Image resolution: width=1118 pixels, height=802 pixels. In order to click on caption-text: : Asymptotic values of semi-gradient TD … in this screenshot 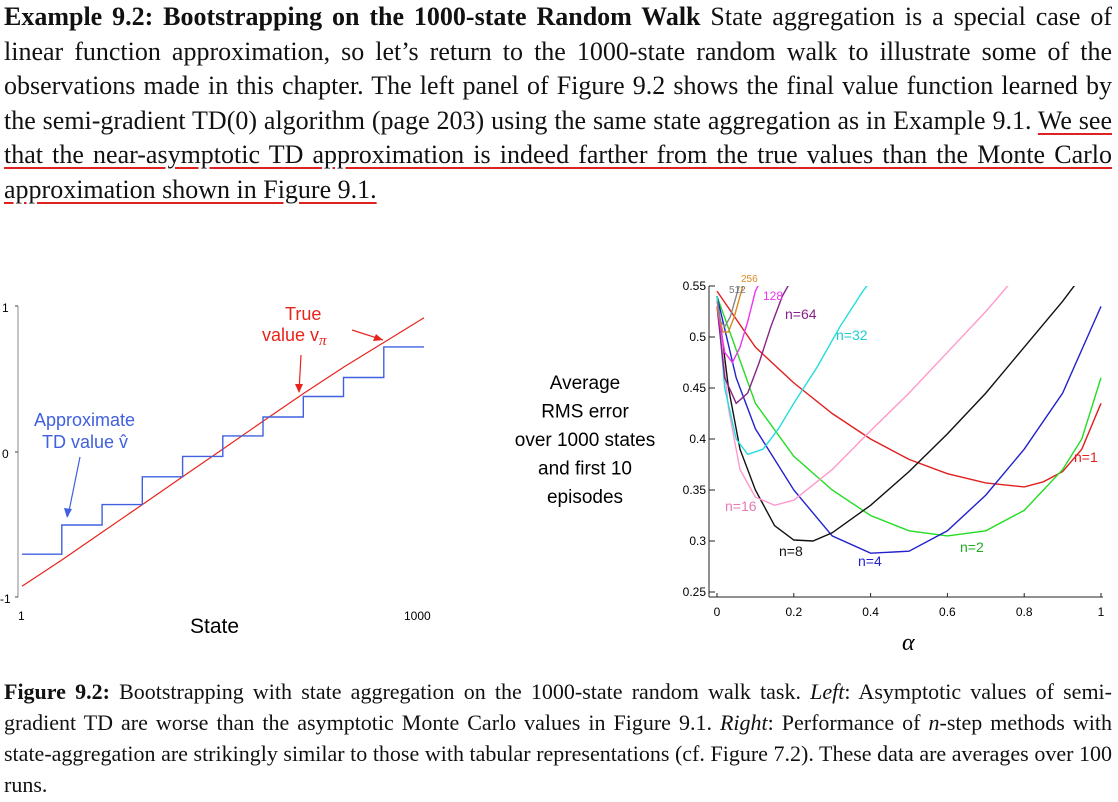, I will do `click(558, 707)`.